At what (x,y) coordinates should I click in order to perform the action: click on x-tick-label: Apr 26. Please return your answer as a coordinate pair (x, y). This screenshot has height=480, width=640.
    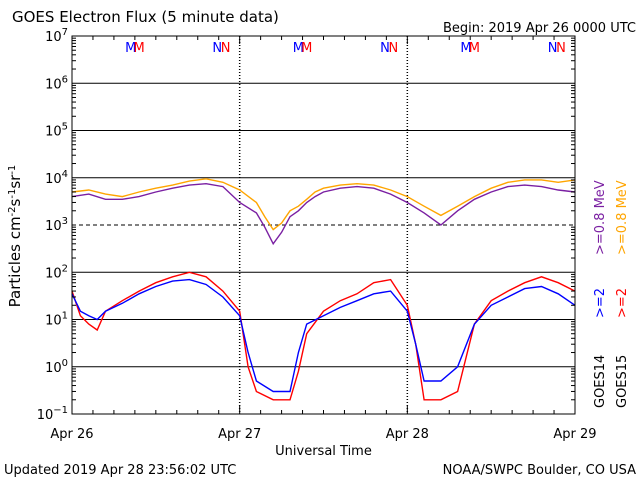
    Looking at the image, I should click on (71, 434).